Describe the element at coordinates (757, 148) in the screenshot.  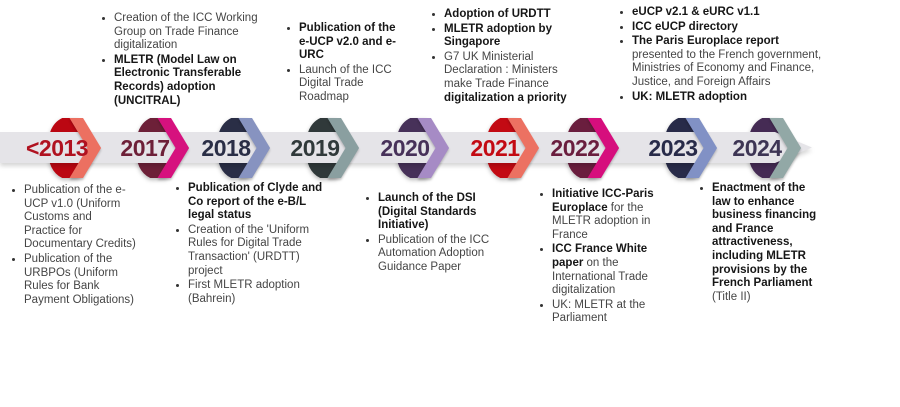
I see `year-label: 2024` at that location.